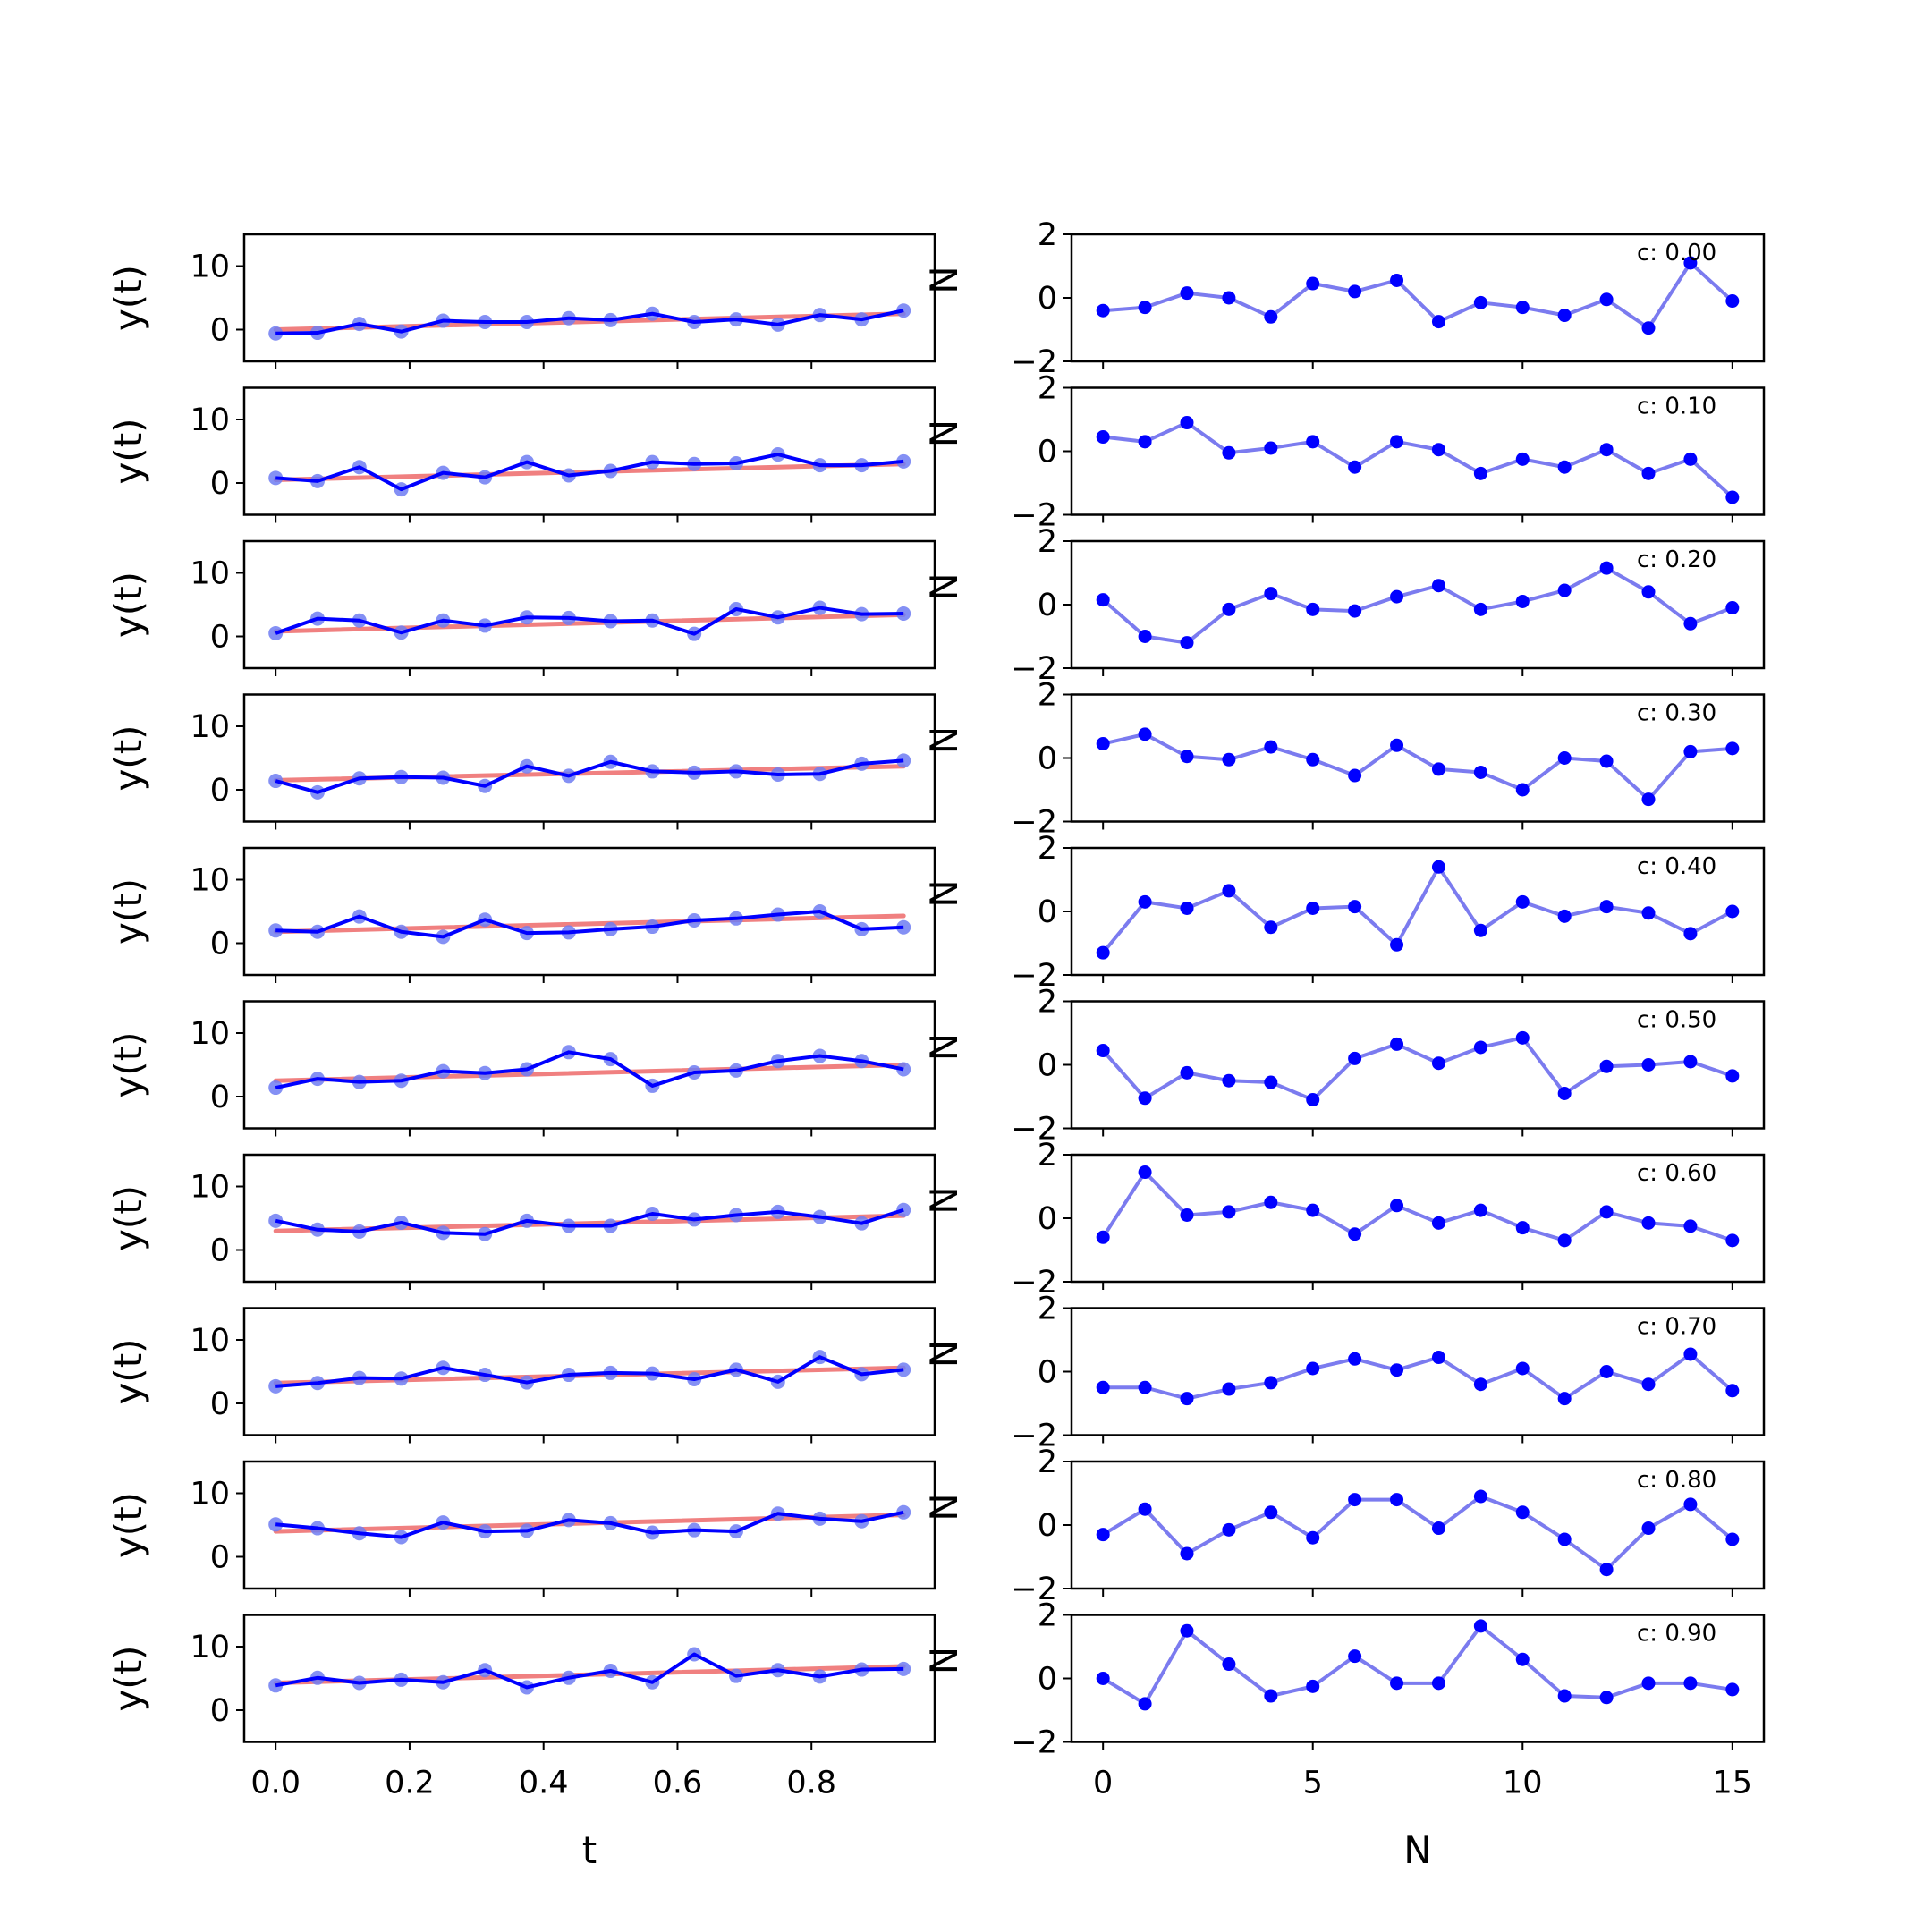  What do you see at coordinates (589, 1073) in the screenshot?
I see `fit-line` at bounding box center [589, 1073].